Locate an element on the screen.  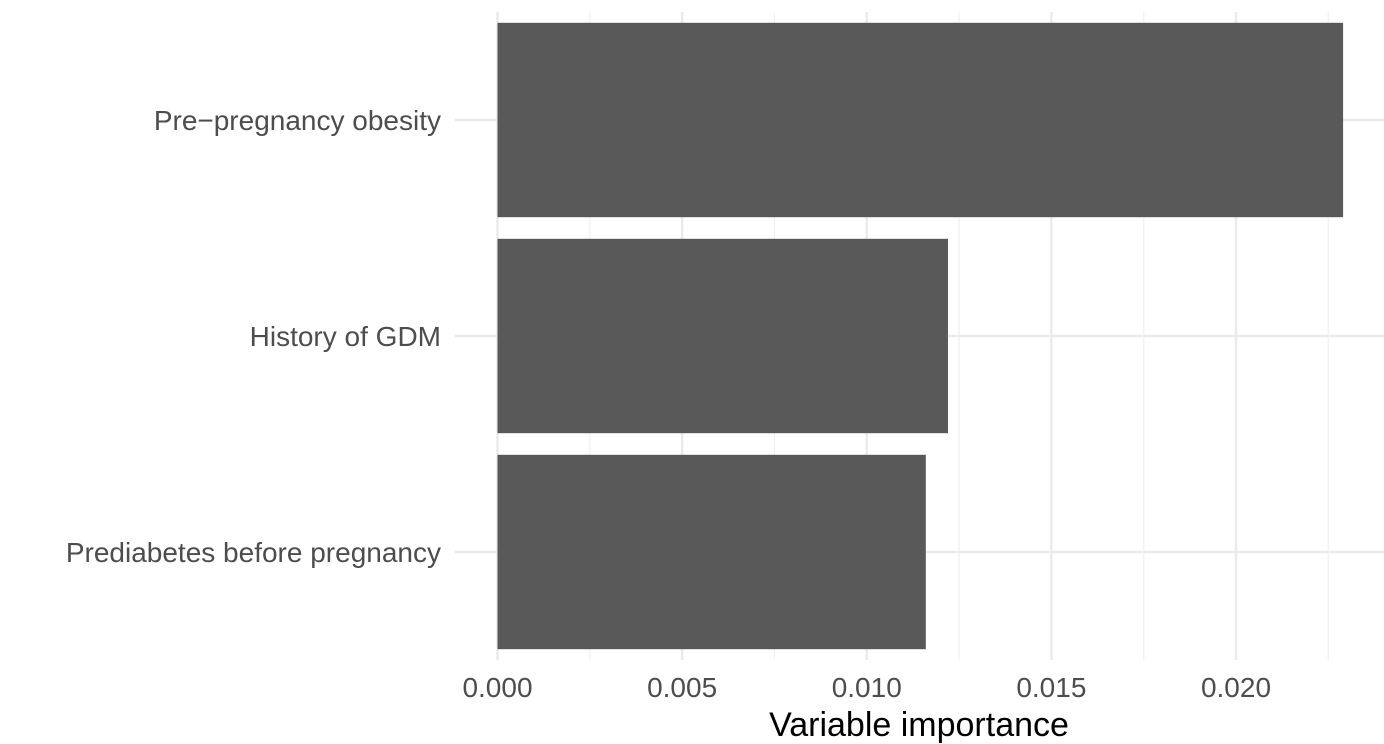
x-tick-label: 0.010 is located at coordinates (867, 687).